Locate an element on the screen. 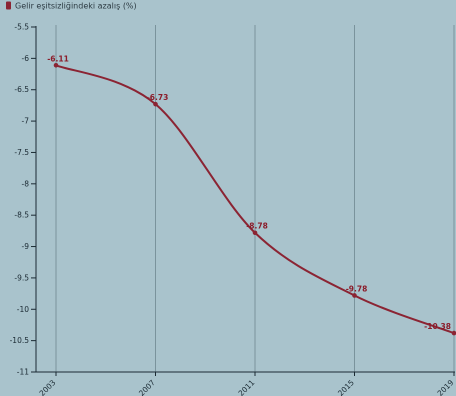  y-tick-label: -6.5 is located at coordinates (21, 89).